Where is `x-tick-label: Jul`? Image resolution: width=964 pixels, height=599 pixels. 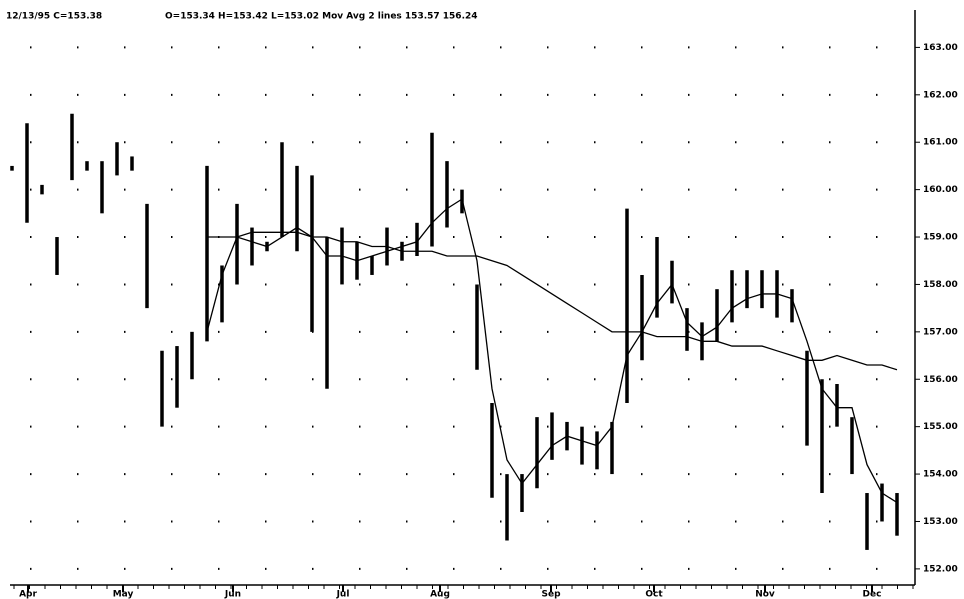
x-tick-label: Jul is located at coordinates (343, 594).